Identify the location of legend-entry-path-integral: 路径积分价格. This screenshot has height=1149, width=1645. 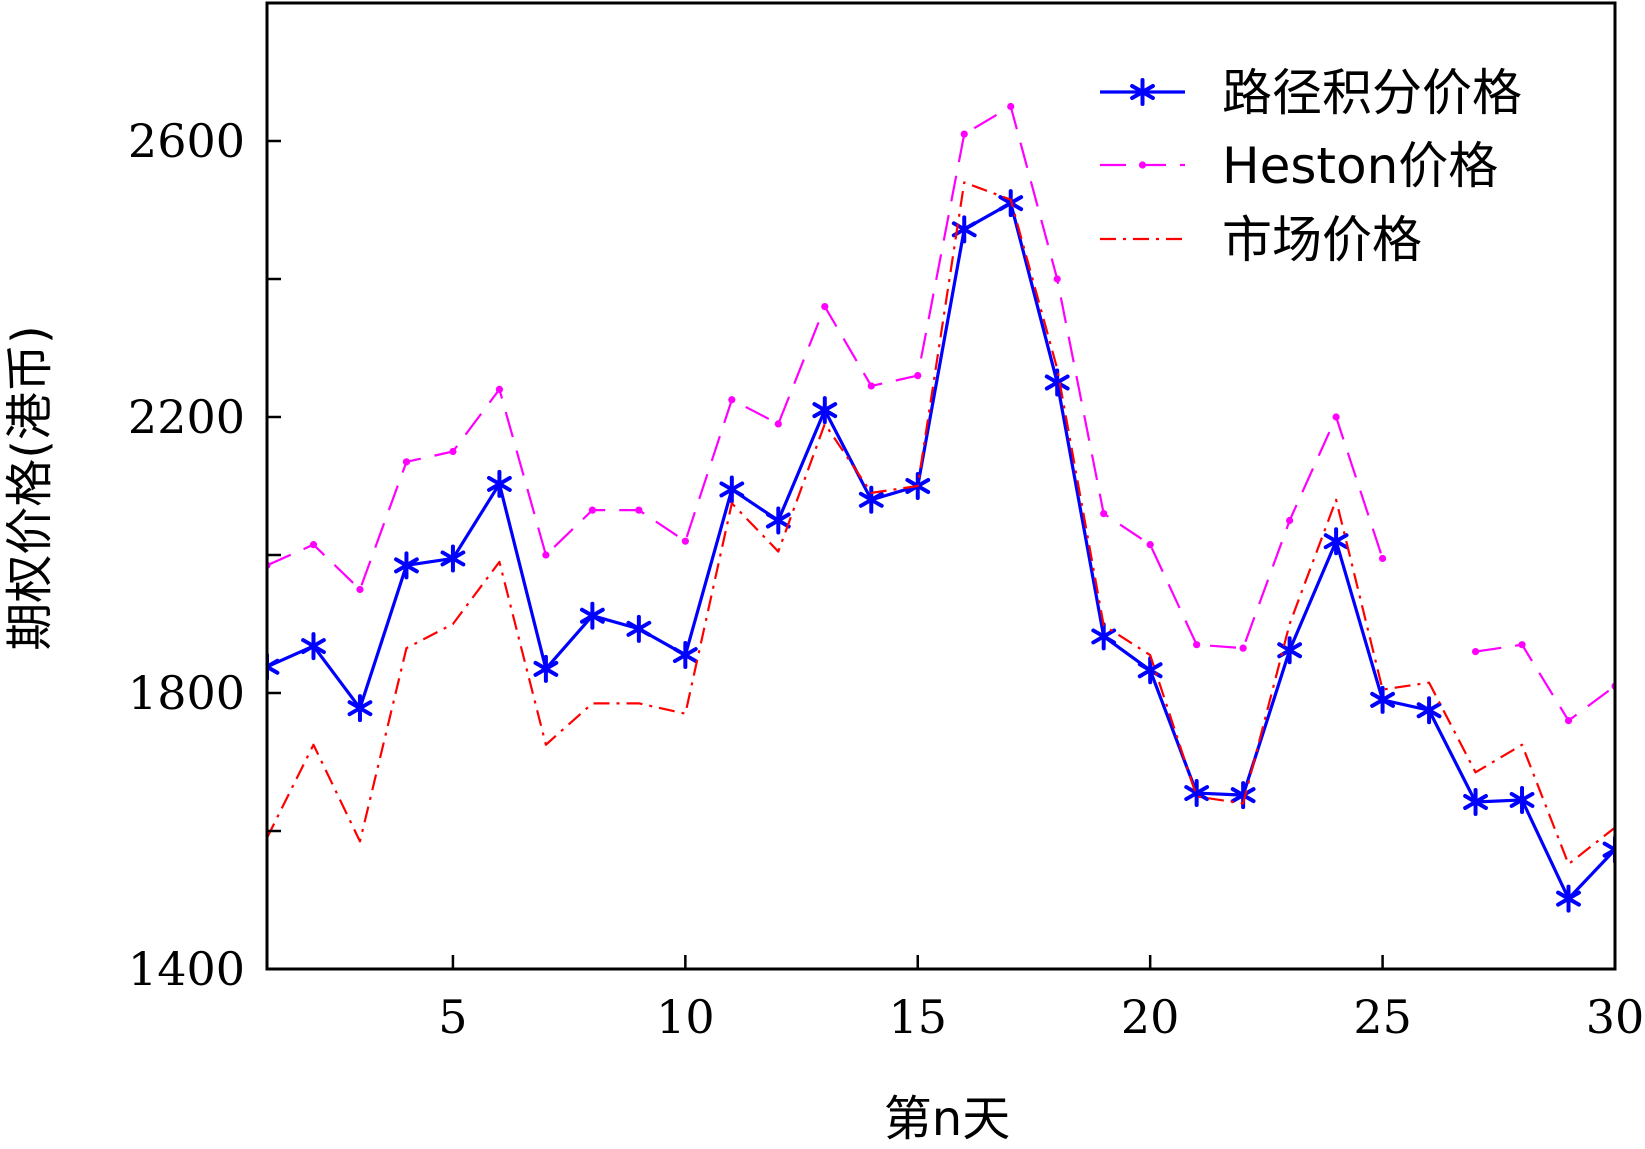
(1311, 93).